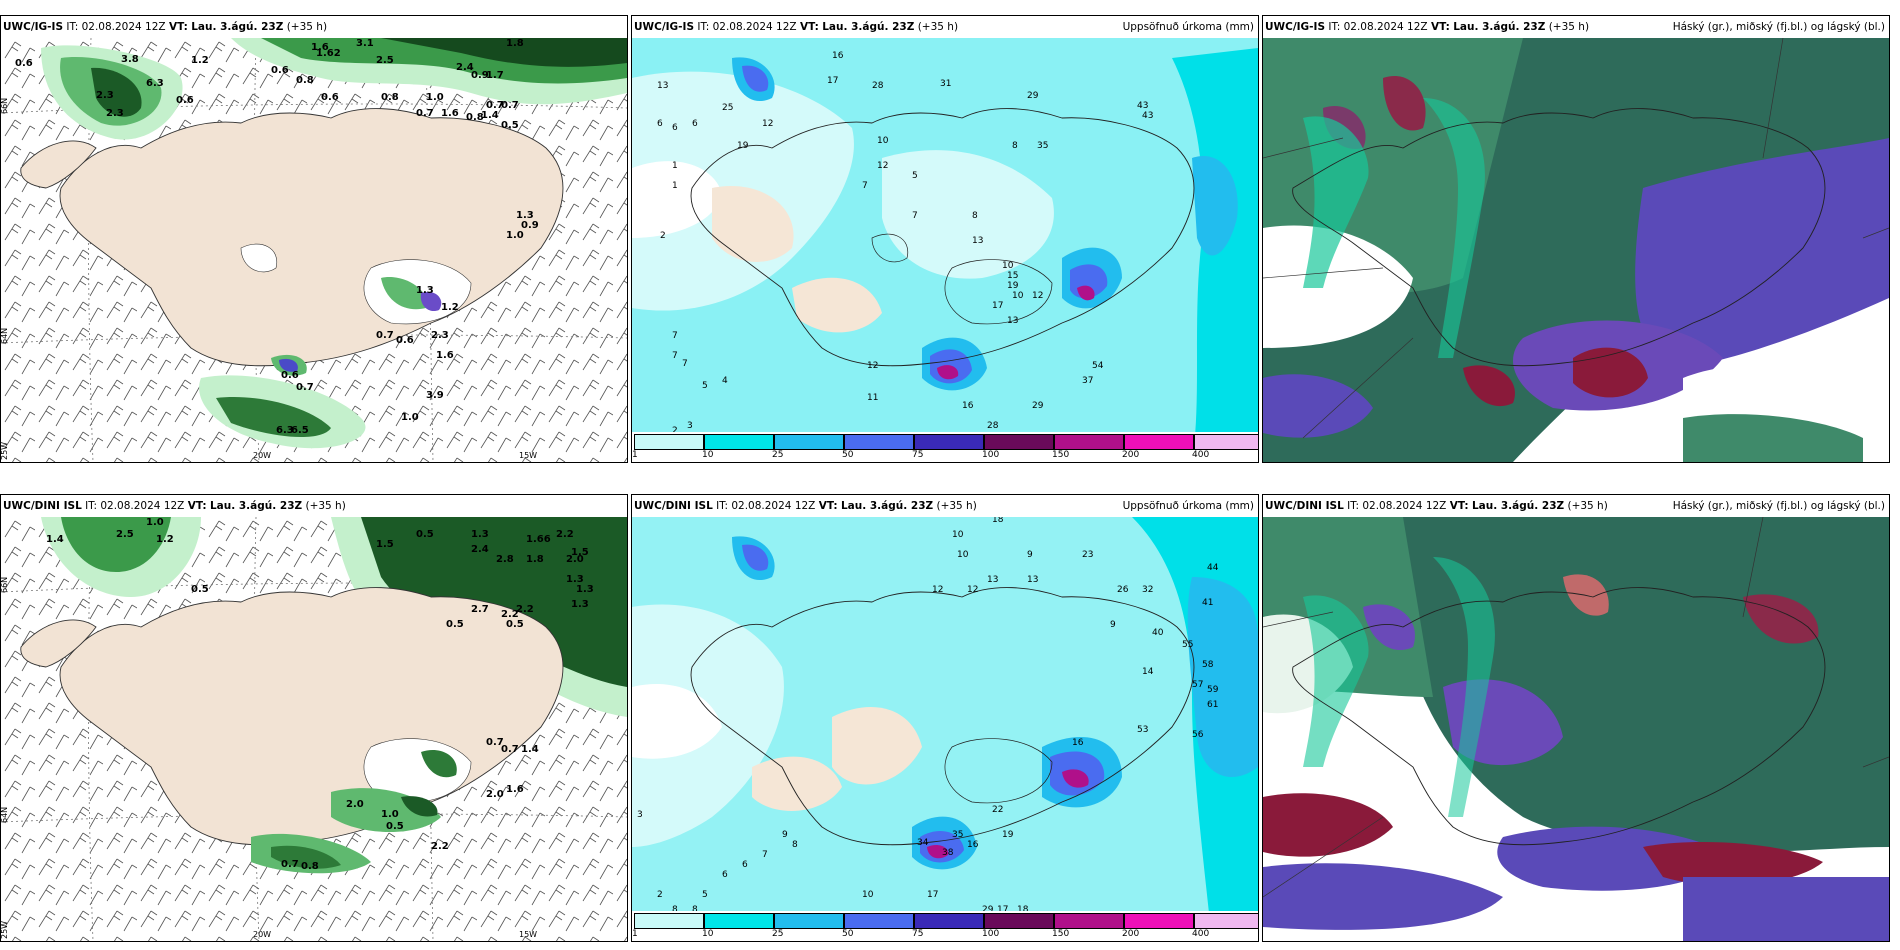 Image resolution: width=1900 pixels, height=950 pixels. I want to click on map-value-label: 1, so click(675, 186).